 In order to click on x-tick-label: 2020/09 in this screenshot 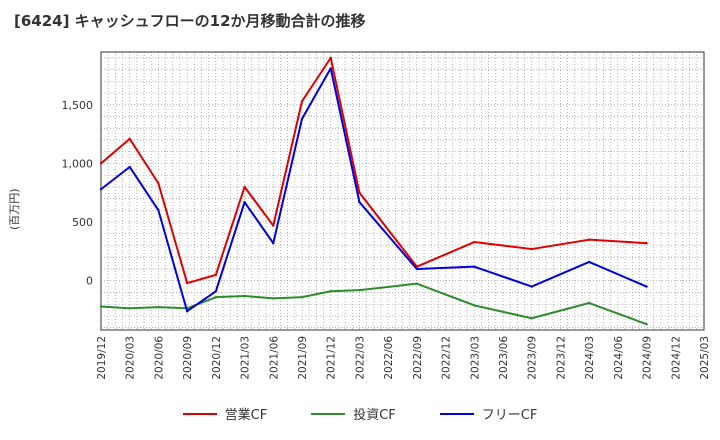, I will do `click(188, 358)`.